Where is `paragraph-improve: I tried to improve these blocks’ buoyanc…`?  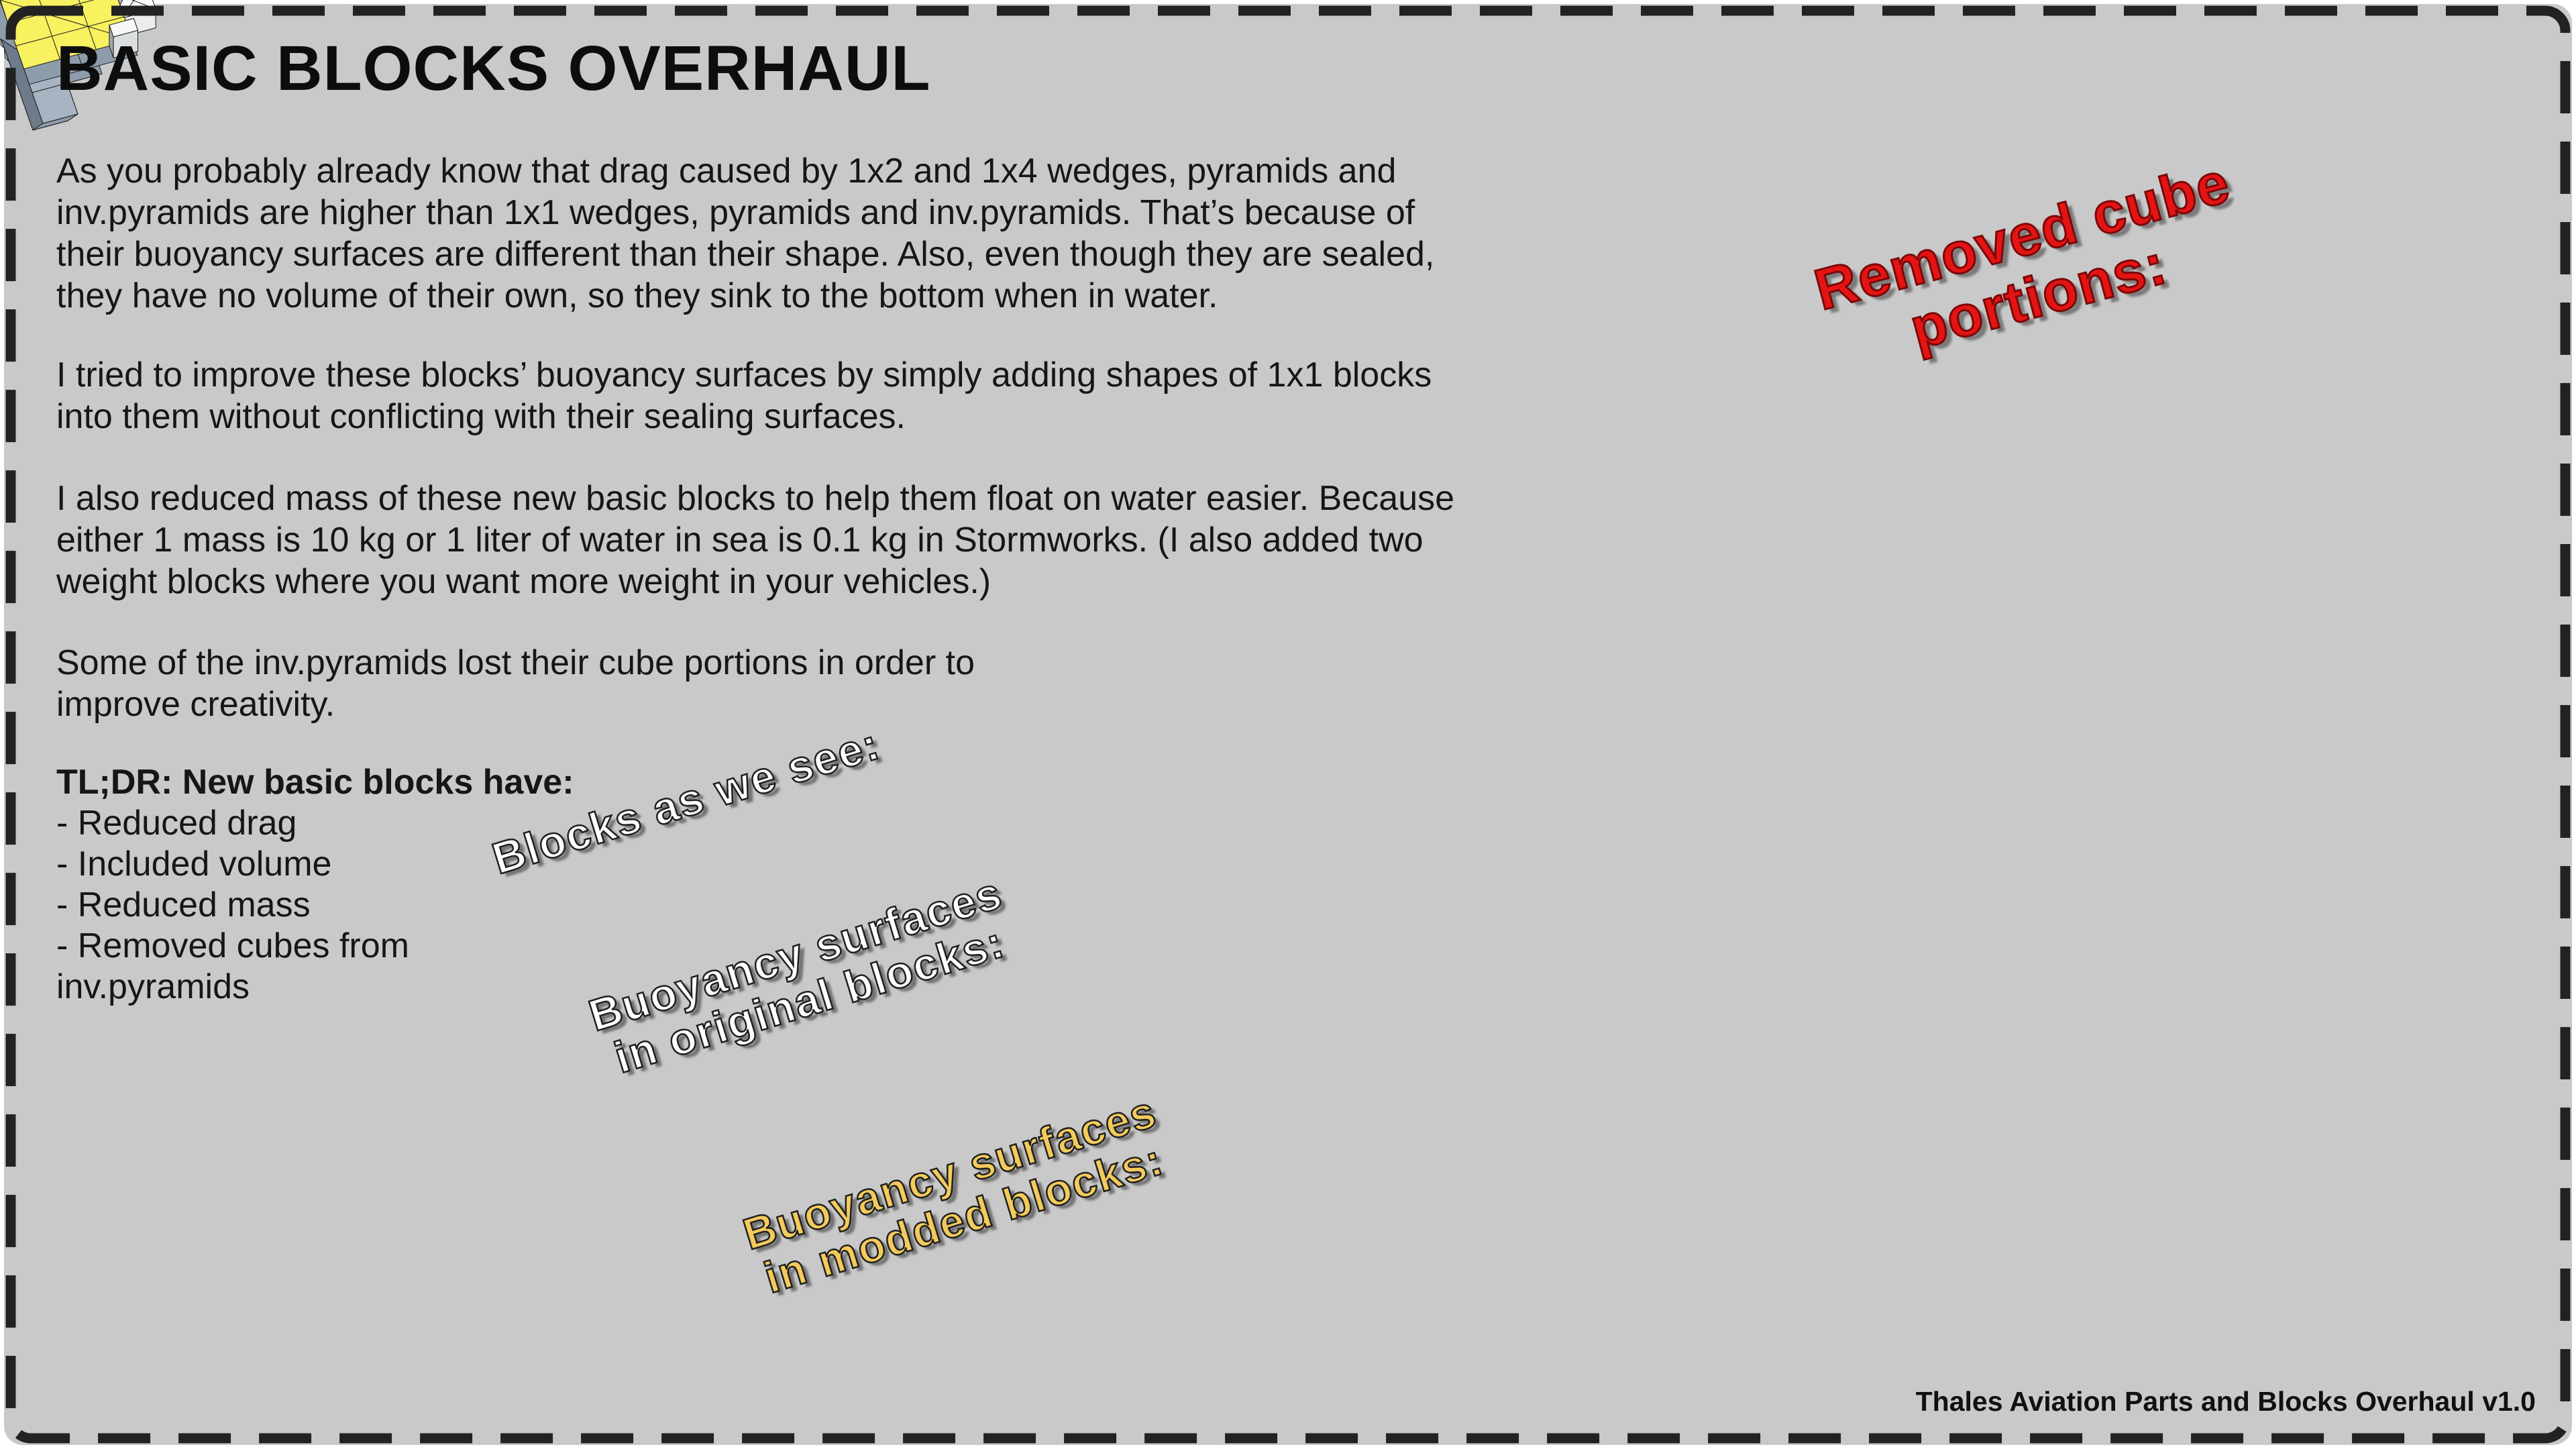 paragraph-improve: I tried to improve these blocks’ buoyanc… is located at coordinates (744, 396).